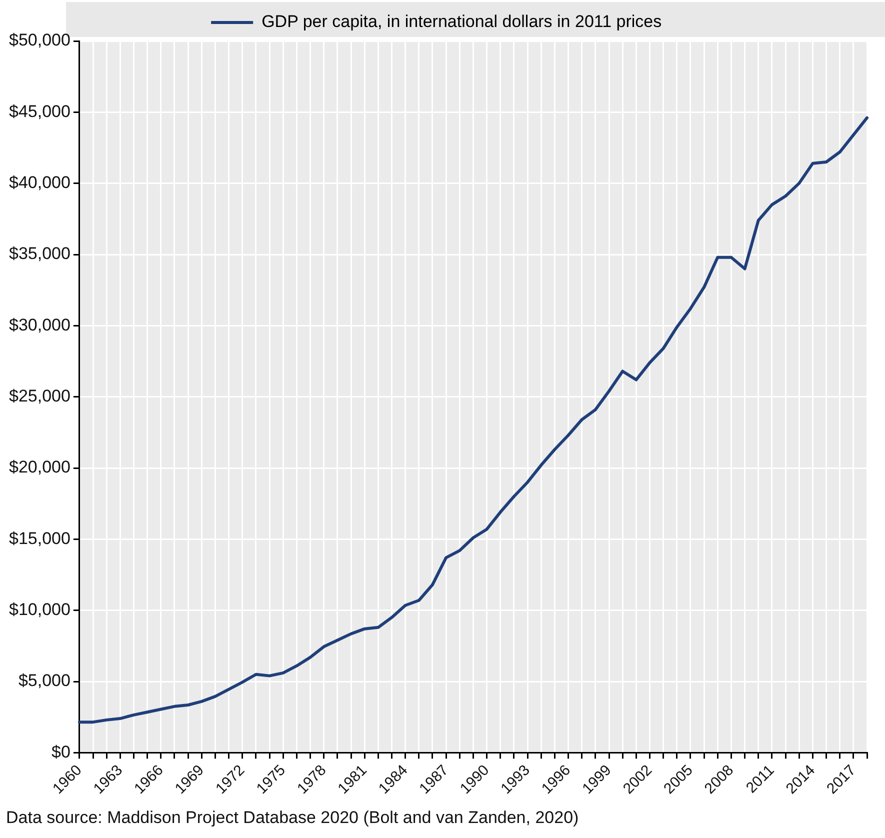 The image size is (885, 838). Describe the element at coordinates (462, 22) in the screenshot. I see `legend-label: GDP per capita, in international dollars in 2011 prices` at that location.